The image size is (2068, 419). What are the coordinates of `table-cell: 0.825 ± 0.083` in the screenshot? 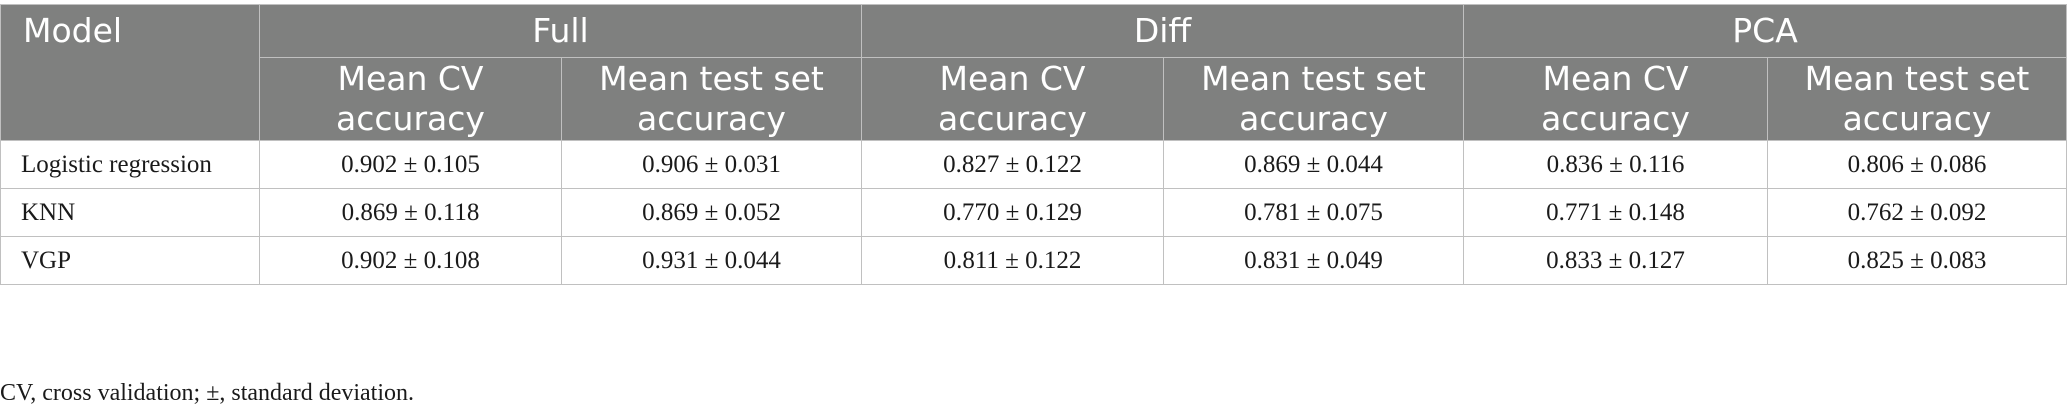 It's located at (1917, 260).